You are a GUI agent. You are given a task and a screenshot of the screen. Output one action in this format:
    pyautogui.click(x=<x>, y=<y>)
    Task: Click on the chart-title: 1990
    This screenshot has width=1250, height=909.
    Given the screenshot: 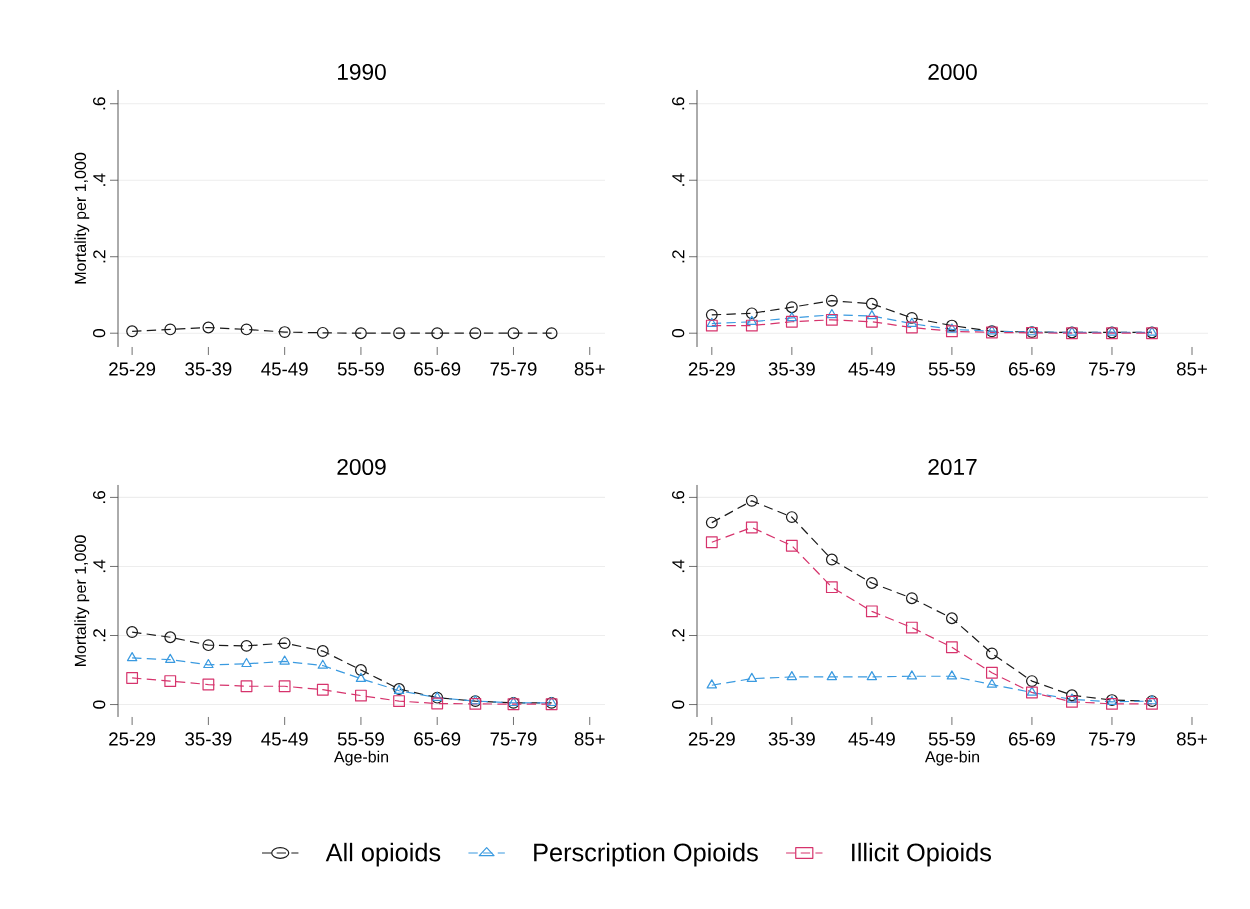 What is the action you would take?
    pyautogui.click(x=362, y=71)
    